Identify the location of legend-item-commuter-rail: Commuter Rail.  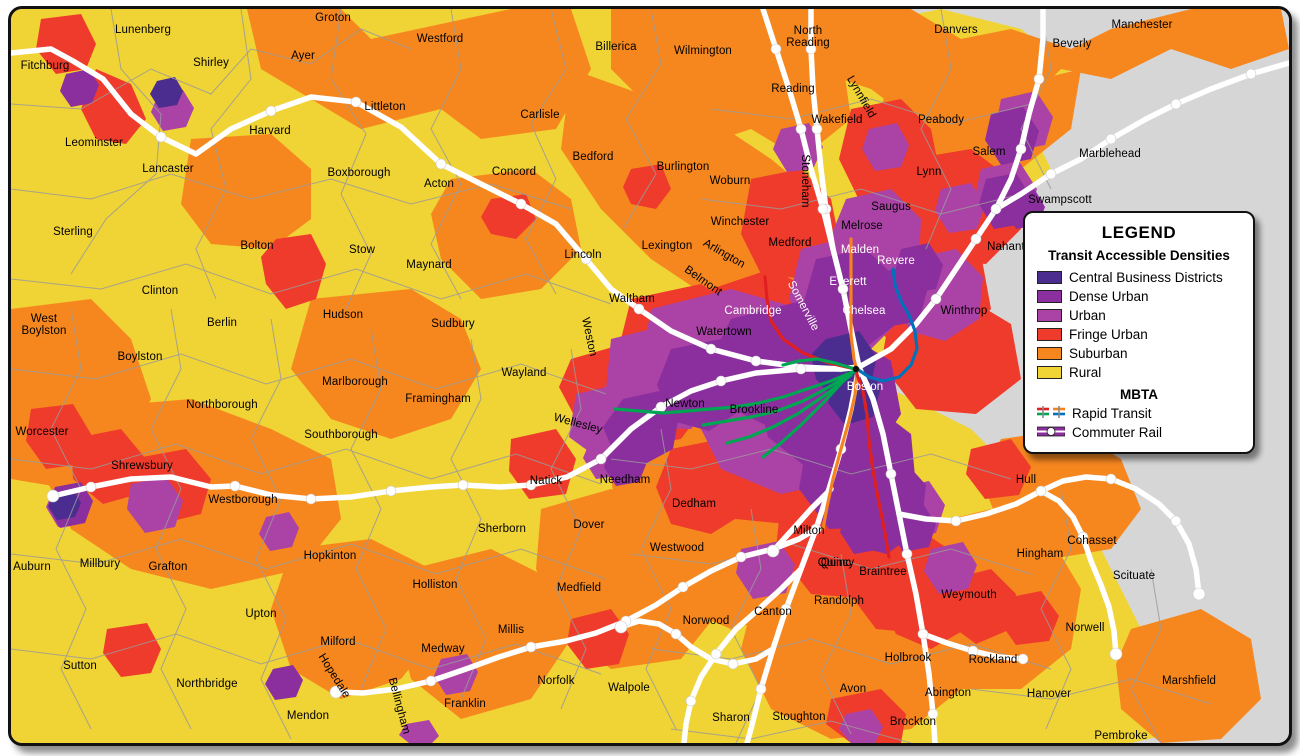
(1139, 432).